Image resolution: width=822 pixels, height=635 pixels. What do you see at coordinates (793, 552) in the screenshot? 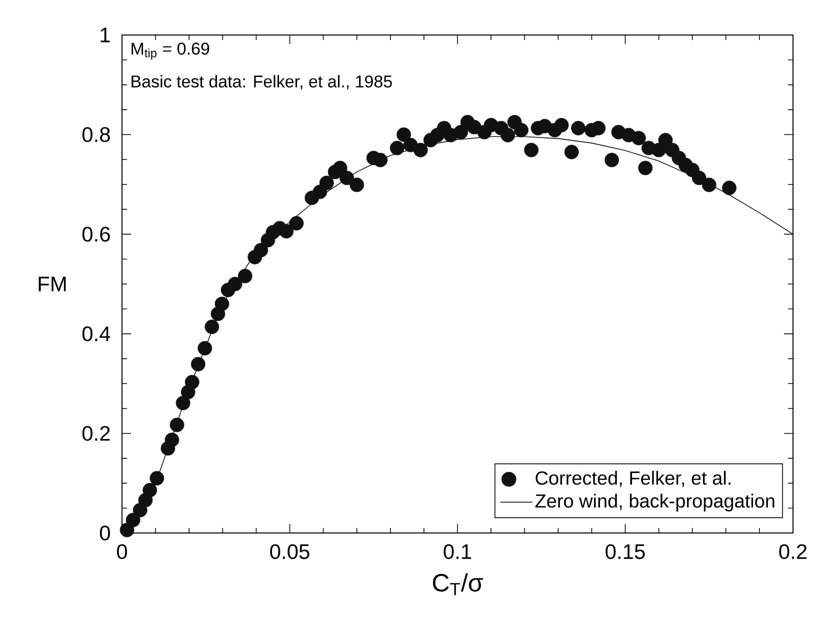
I see `x-tick-label: 0.2` at bounding box center [793, 552].